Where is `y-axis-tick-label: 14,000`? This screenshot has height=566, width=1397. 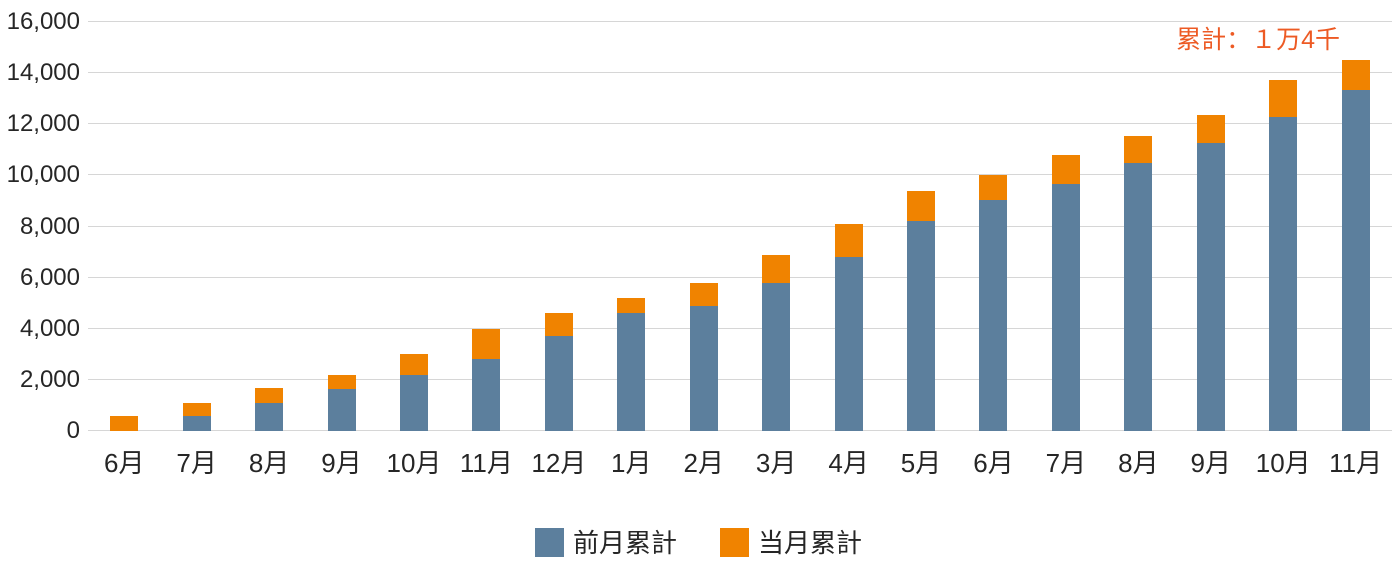
y-axis-tick-label: 14,000 is located at coordinates (43, 73).